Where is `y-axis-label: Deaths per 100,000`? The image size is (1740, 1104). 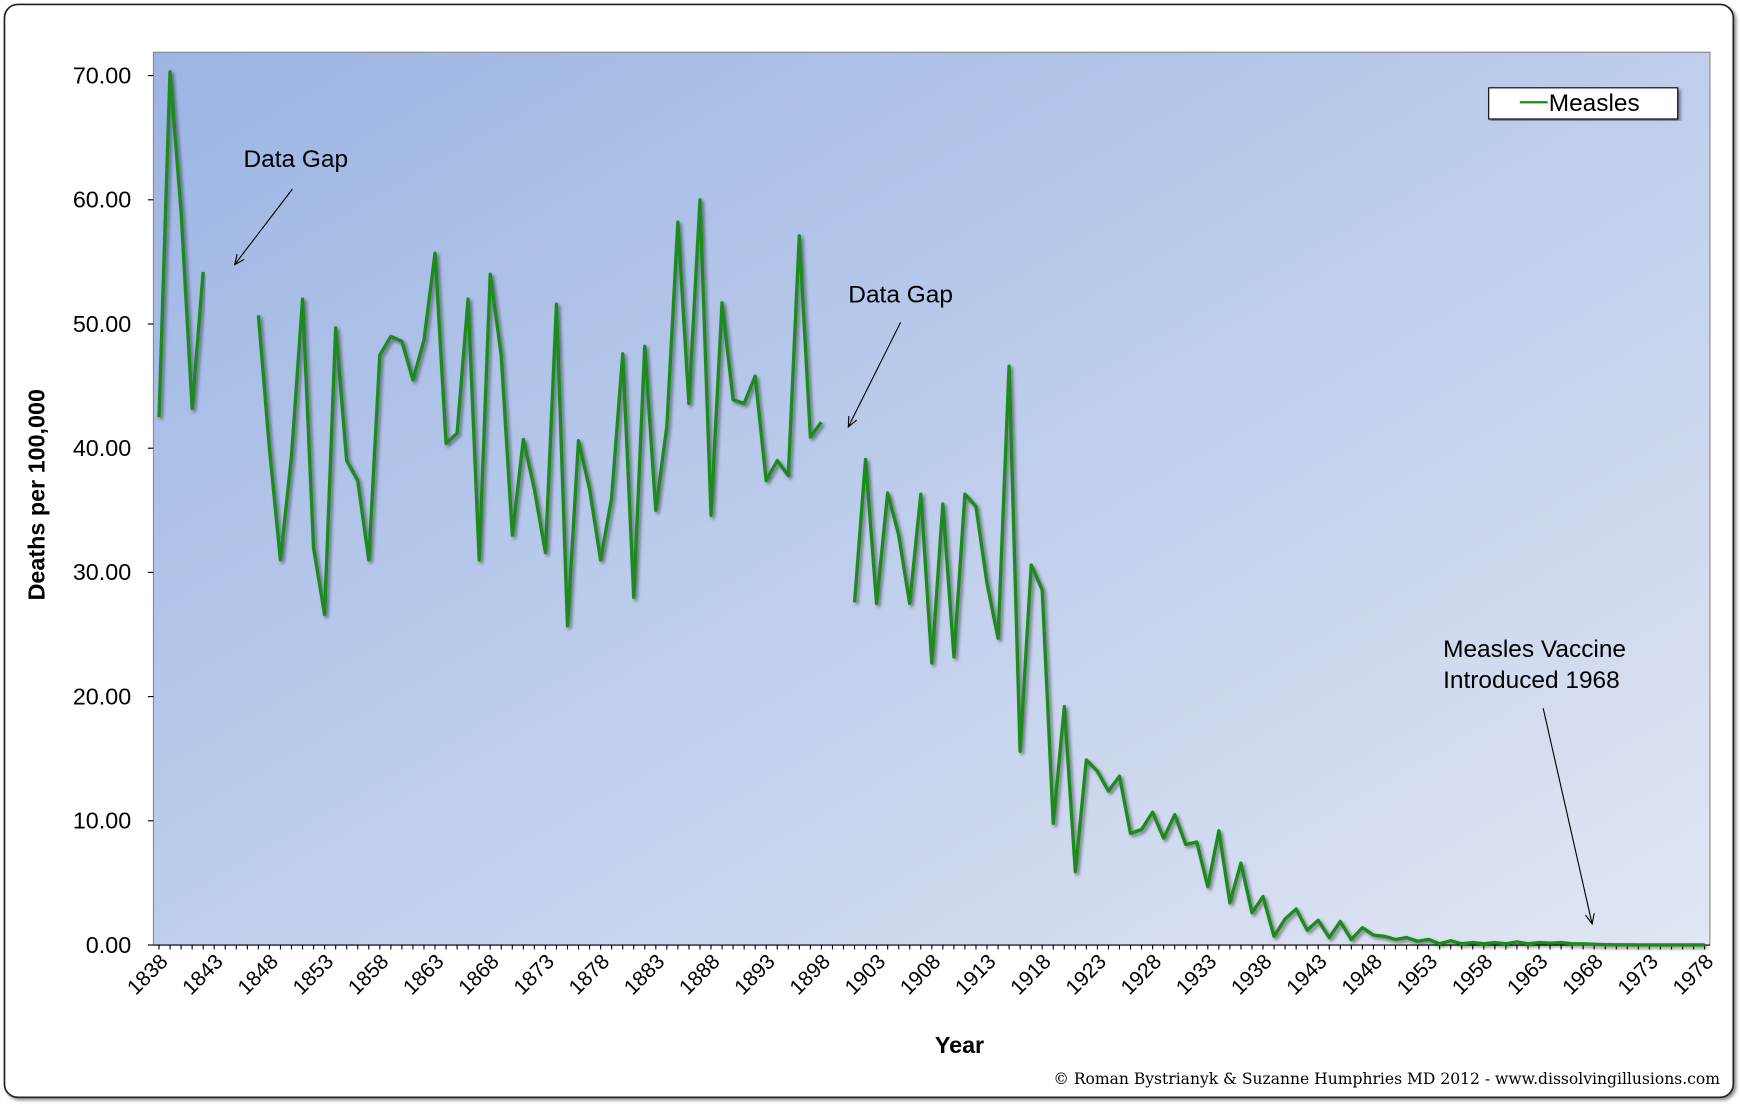 y-axis-label: Deaths per 100,000 is located at coordinates (37, 494).